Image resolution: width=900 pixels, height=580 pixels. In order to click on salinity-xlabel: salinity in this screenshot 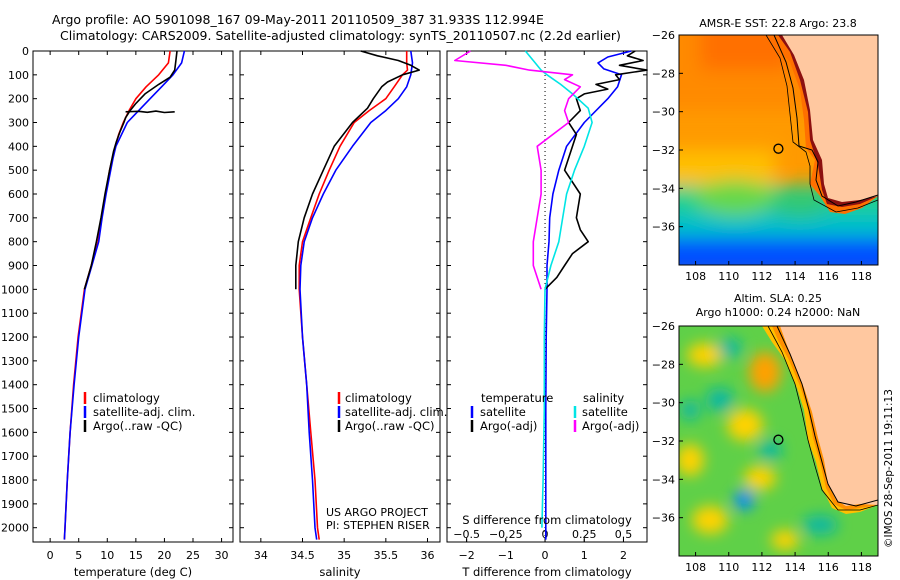, I will do `click(339, 572)`.